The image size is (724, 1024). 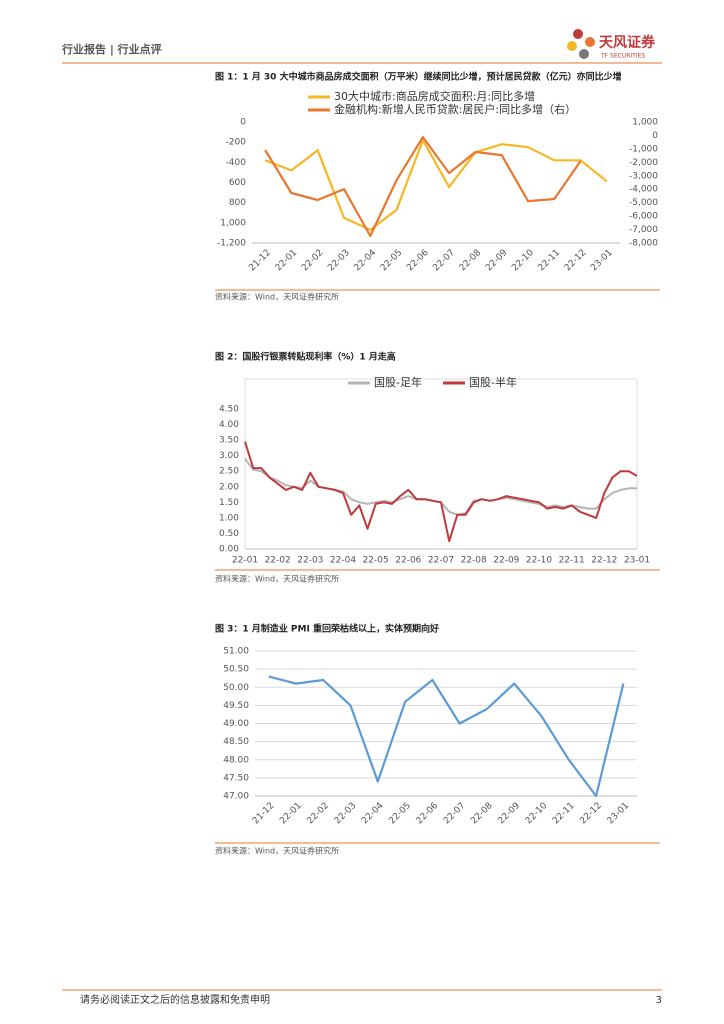 I want to click on legend-label: 国股-半年, so click(x=493, y=382).